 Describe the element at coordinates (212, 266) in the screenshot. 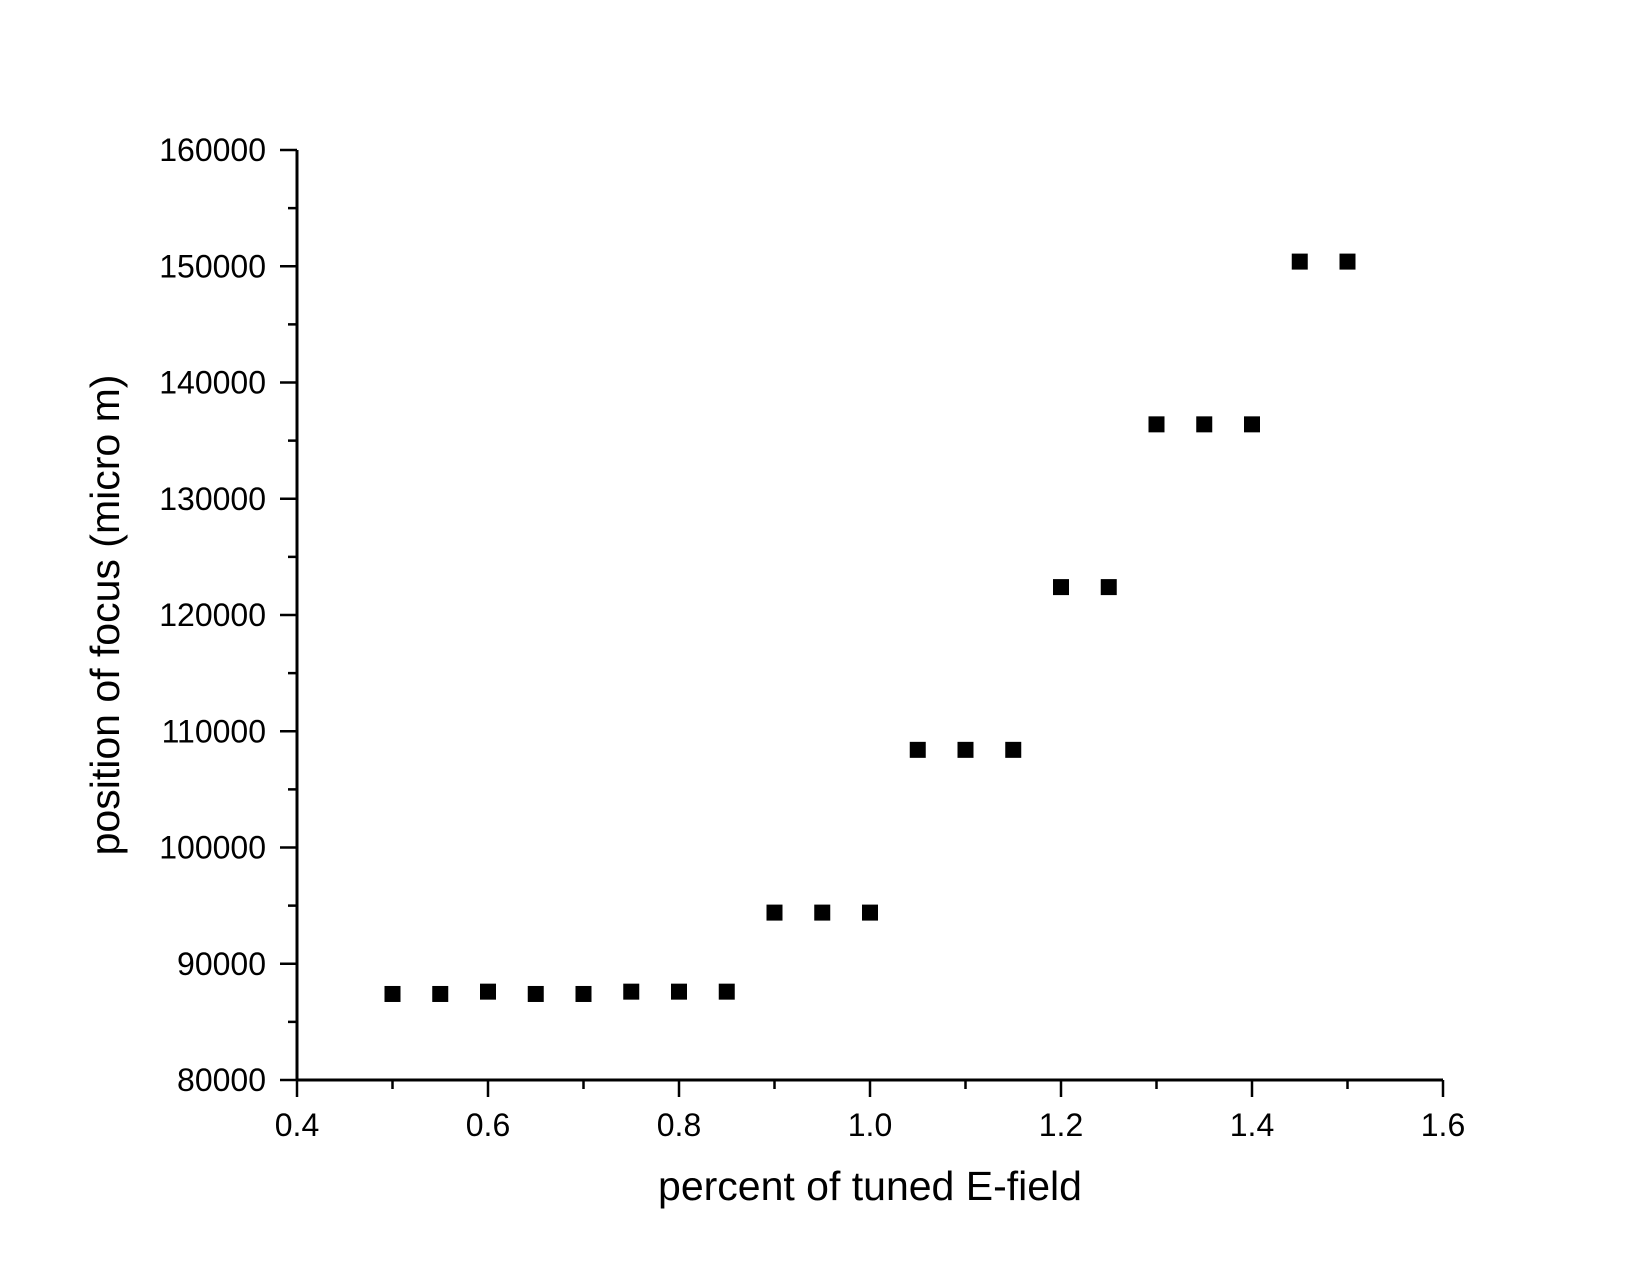

I see `y-tick-label: 150000` at that location.